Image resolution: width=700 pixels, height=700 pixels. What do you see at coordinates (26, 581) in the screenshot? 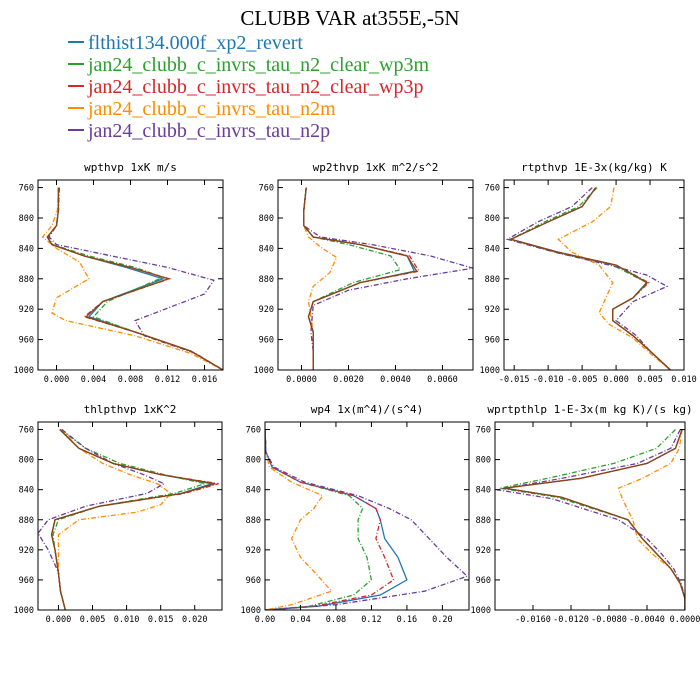
I see `ytick-label-3-5: 960` at bounding box center [26, 581].